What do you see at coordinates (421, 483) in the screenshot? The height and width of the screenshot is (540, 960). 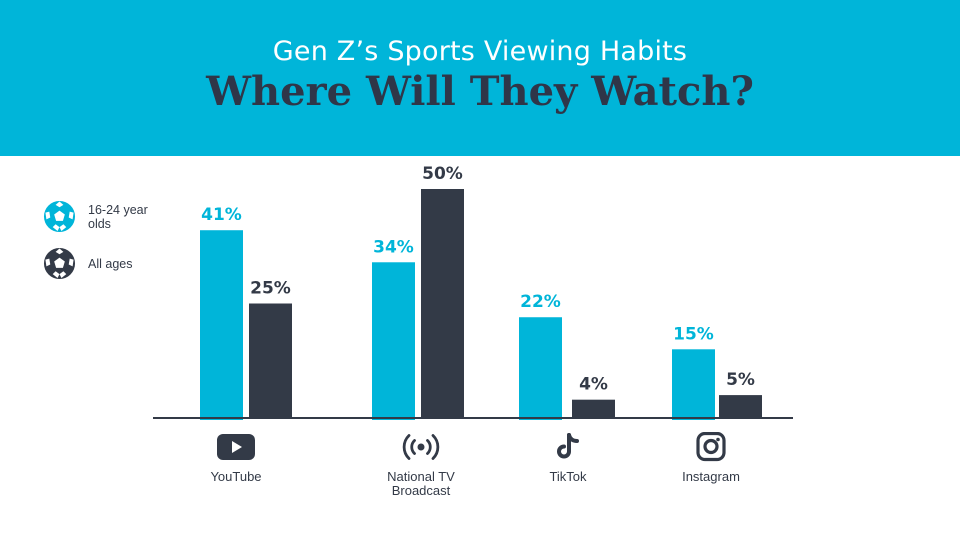 I see `category-label: National TV Broadcast` at bounding box center [421, 483].